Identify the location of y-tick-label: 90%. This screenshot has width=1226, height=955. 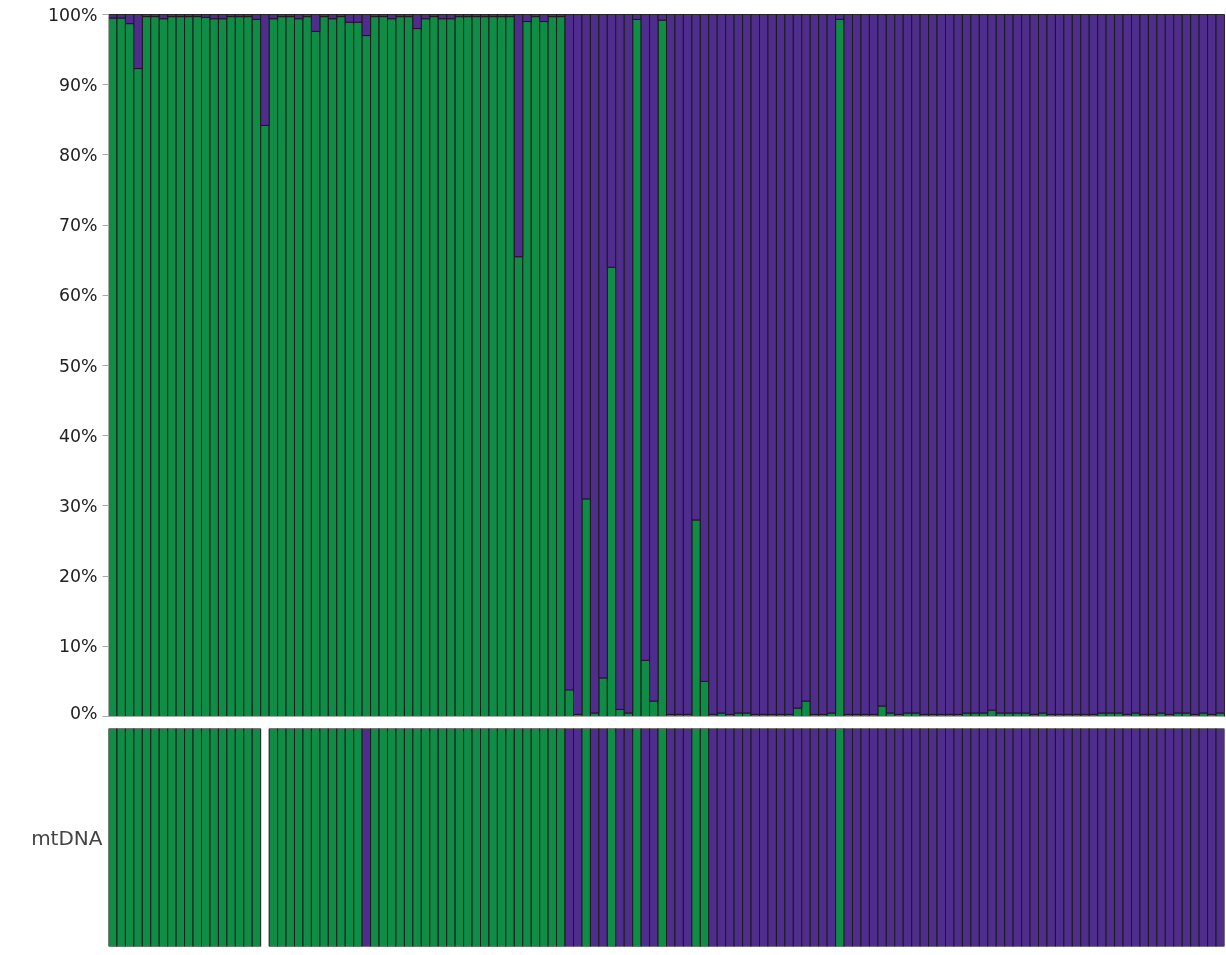
(78, 84).